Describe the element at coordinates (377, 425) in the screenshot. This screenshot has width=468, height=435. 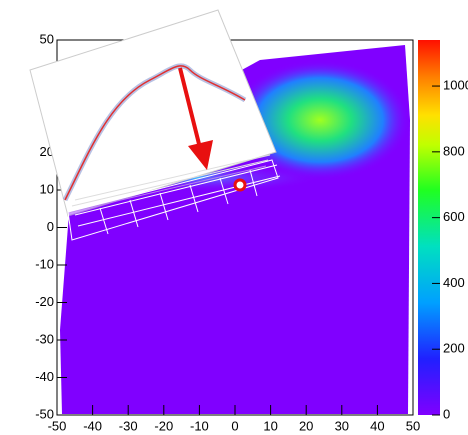
I see `x-tick-label: 40` at that location.